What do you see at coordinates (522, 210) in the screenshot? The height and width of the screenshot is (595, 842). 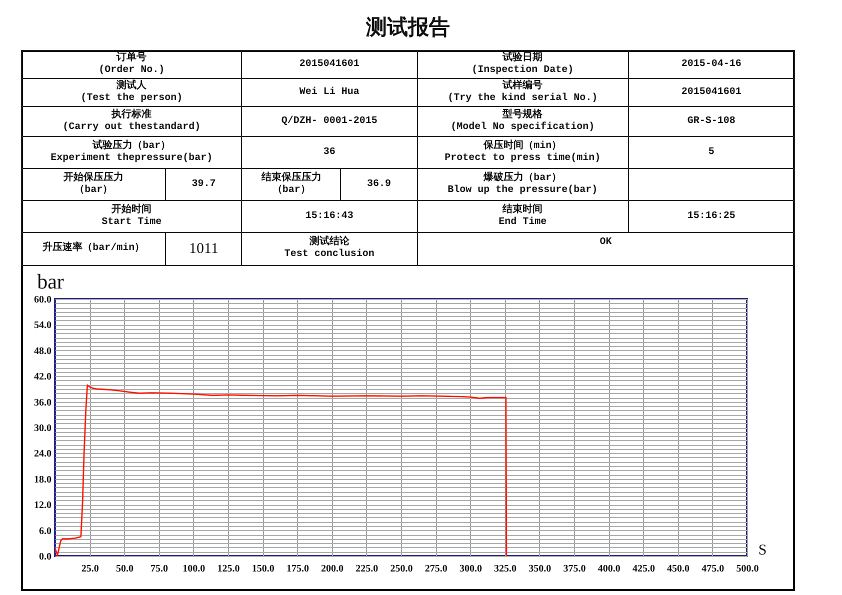 I see `text: 结束时间` at bounding box center [522, 210].